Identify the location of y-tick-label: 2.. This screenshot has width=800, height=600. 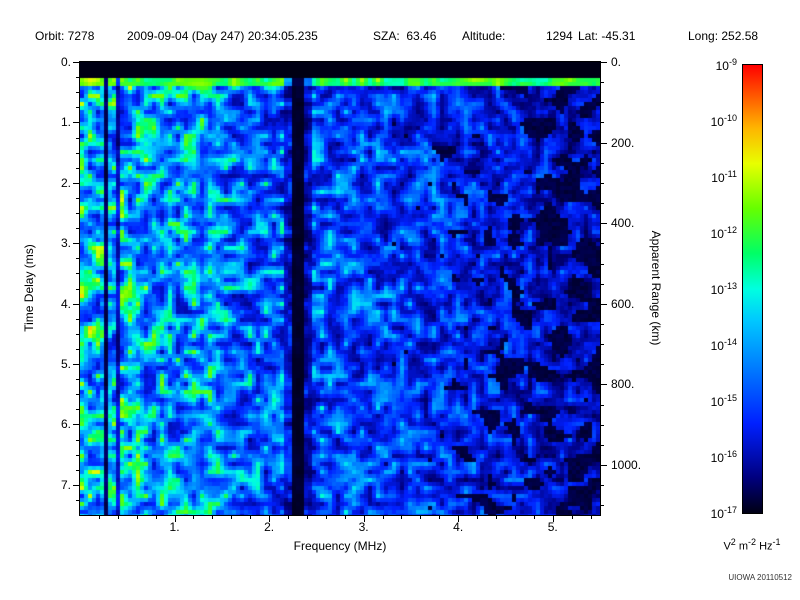
(65, 182).